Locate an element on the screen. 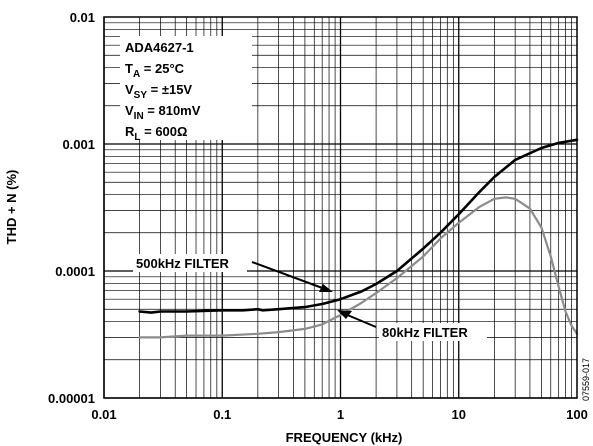  annotation-500khz-background is located at coordinates (190, 263).